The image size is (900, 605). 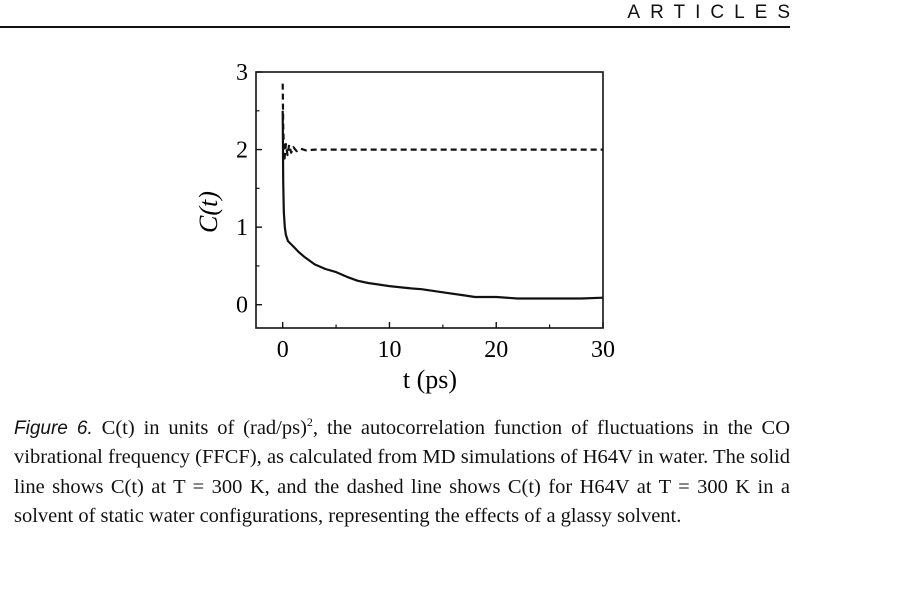 What do you see at coordinates (242, 151) in the screenshot?
I see `y-tick-label: 2` at bounding box center [242, 151].